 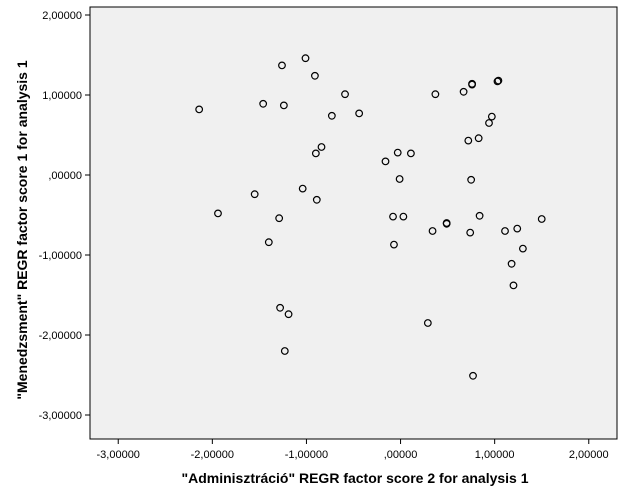 What do you see at coordinates (65, 176) in the screenshot?
I see `y-tick-label: ,00000` at bounding box center [65, 176].